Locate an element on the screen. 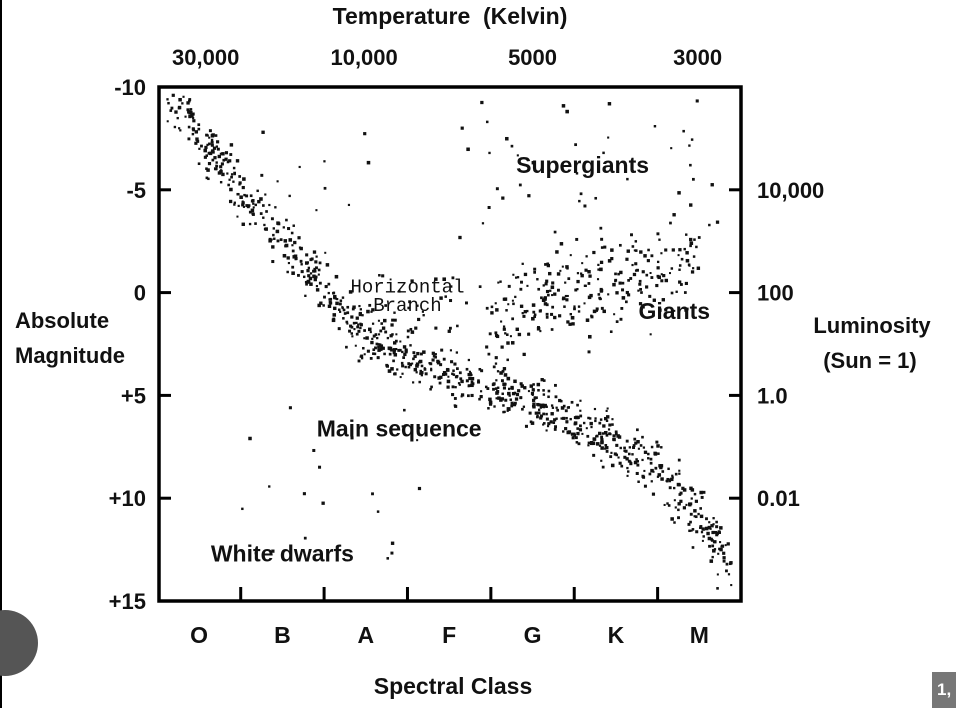 The height and width of the screenshot is (708, 956). y-tick-label: +15 is located at coordinates (127, 601).